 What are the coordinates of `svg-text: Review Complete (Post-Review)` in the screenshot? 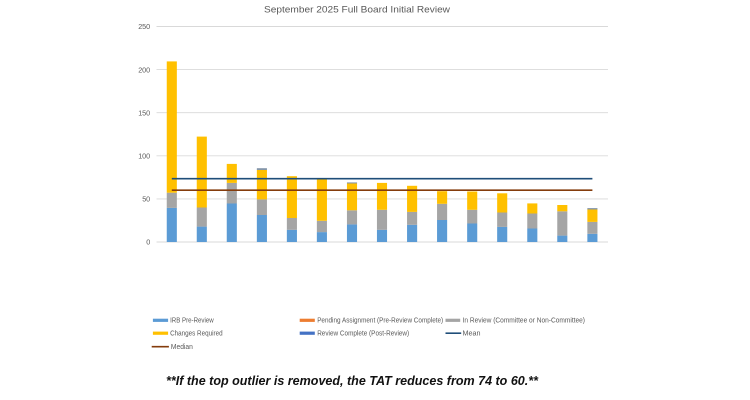 It's located at (363, 333).